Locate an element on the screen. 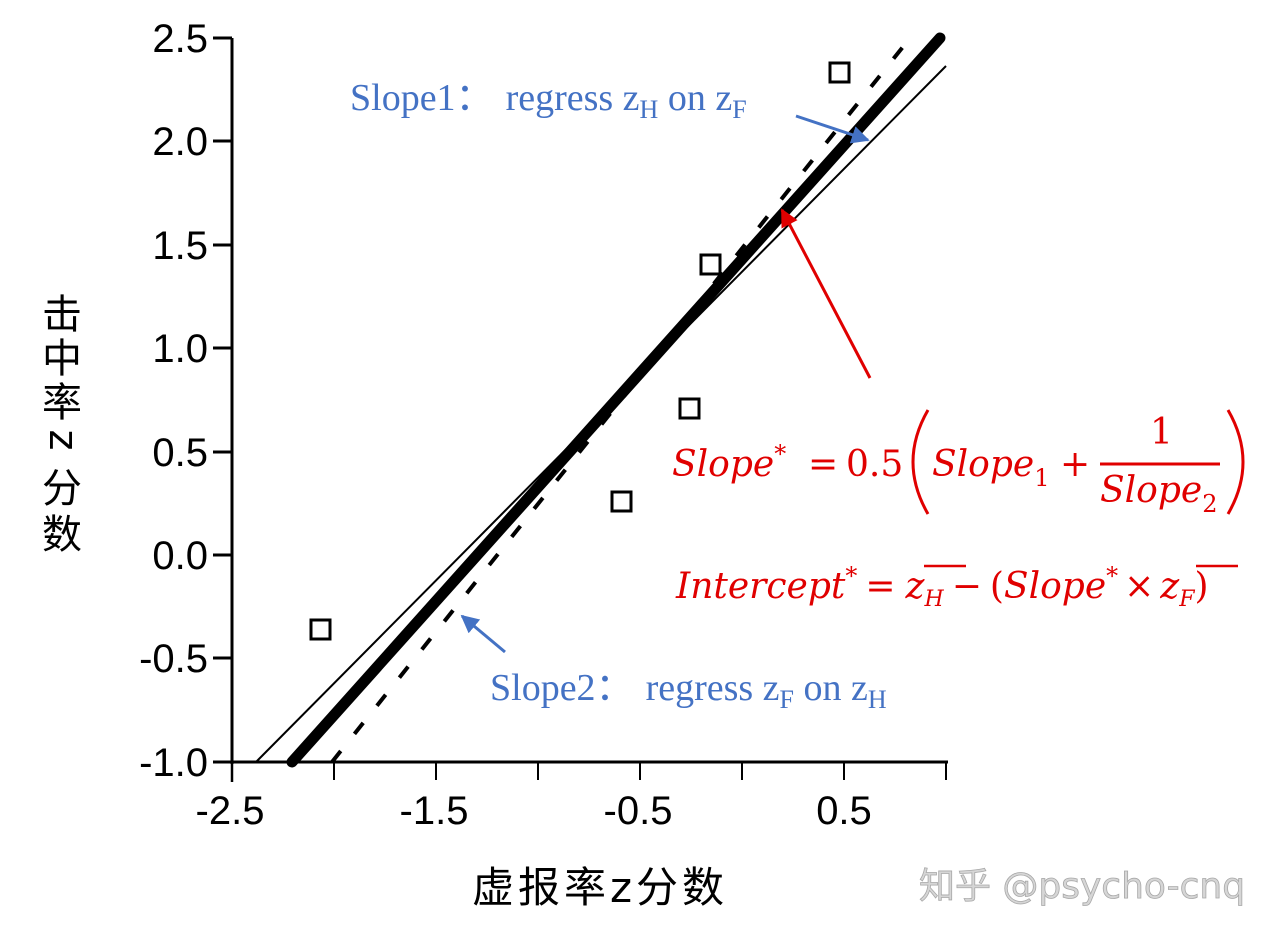 Image resolution: width=1281 pixels, height=941 pixels. y-tick-label: 1.0 is located at coordinates (180, 349).